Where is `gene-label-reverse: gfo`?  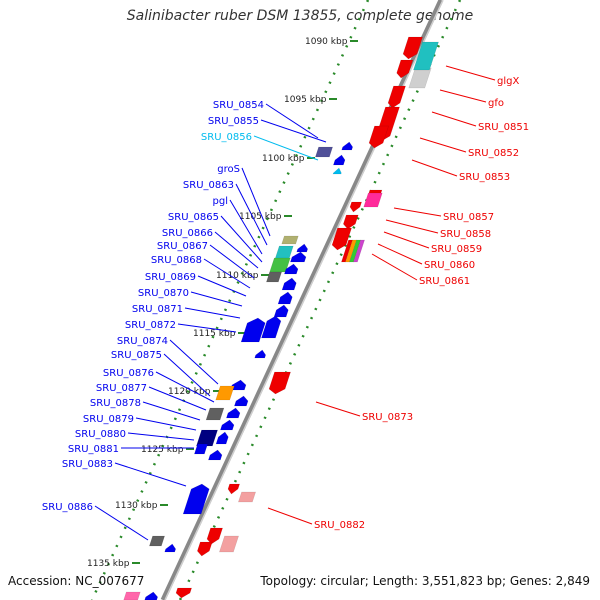
gene-label-reverse: gfo is located at coordinates (496, 103).